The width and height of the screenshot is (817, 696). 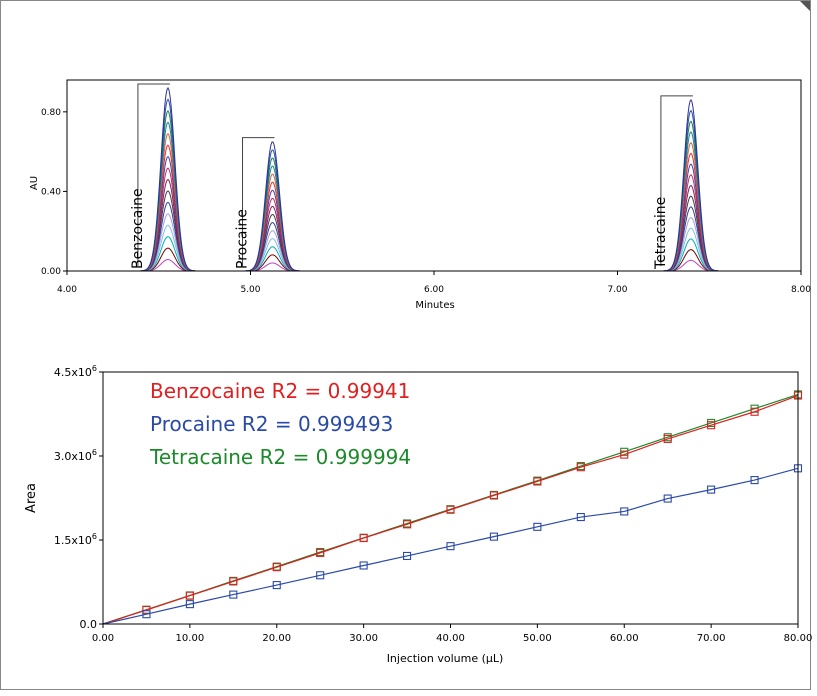 I want to click on peak-label: Tetracaine, so click(x=661, y=233).